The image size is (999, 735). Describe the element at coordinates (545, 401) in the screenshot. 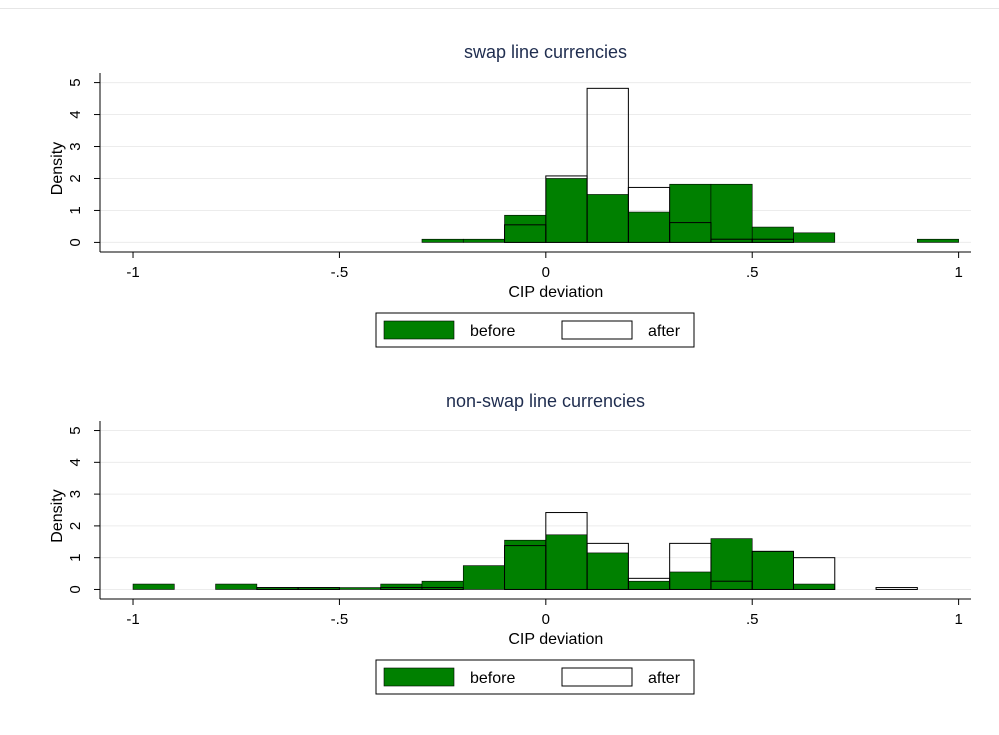

I see `chart-title: non-swap line currencies` at that location.